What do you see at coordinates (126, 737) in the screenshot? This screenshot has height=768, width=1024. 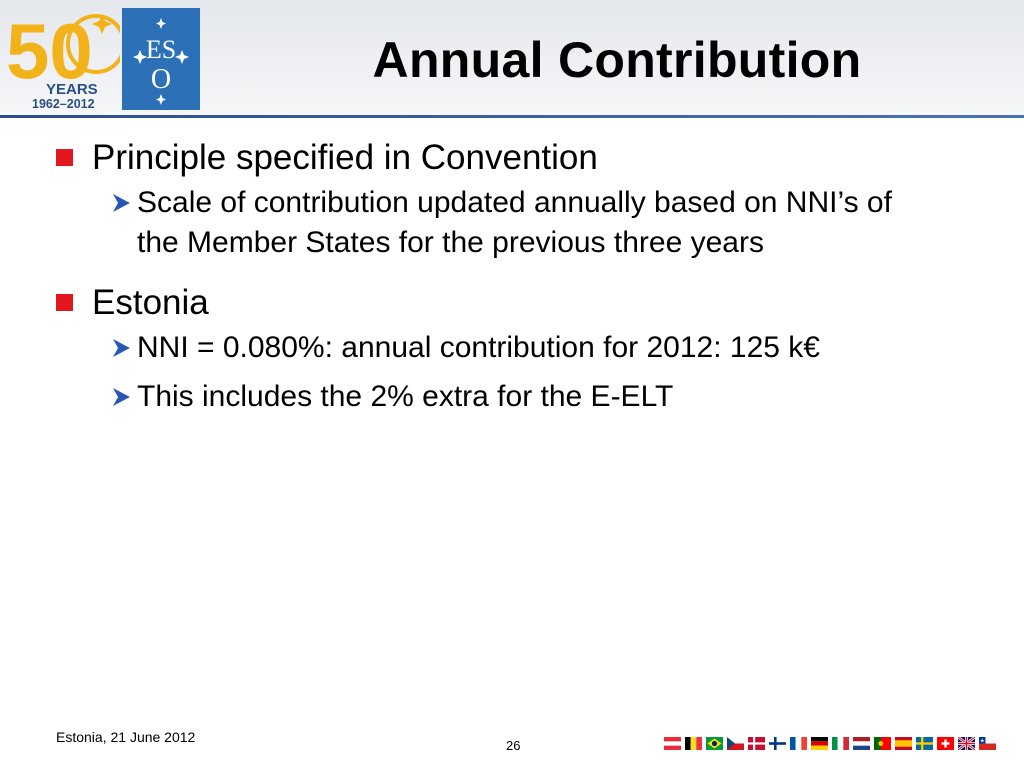 I see `footer-date: Estonia, 21 June 2012` at bounding box center [126, 737].